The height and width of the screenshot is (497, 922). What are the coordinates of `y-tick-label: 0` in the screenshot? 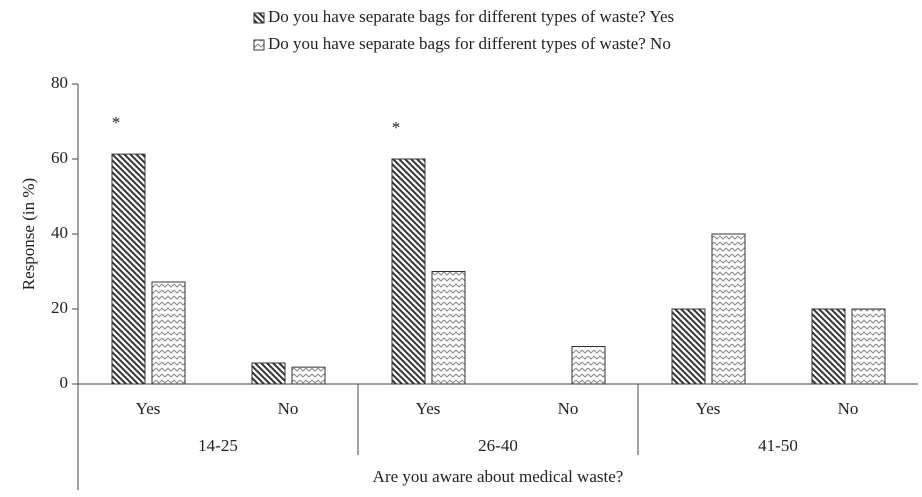 It's located at (64, 382).